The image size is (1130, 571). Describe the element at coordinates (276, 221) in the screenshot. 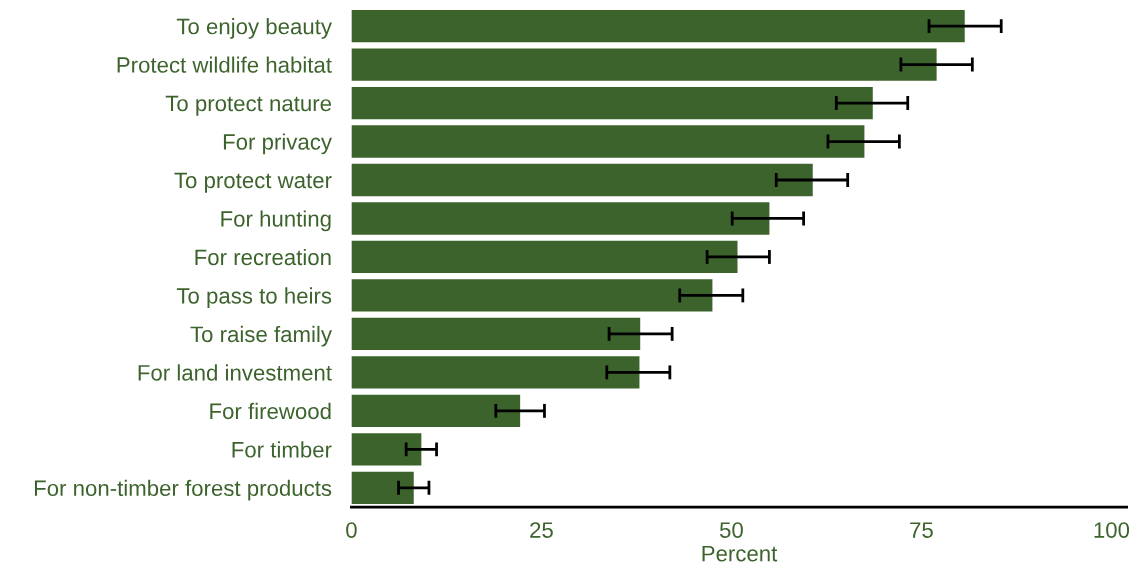

I see `y-tick-label: For hunting` at that location.